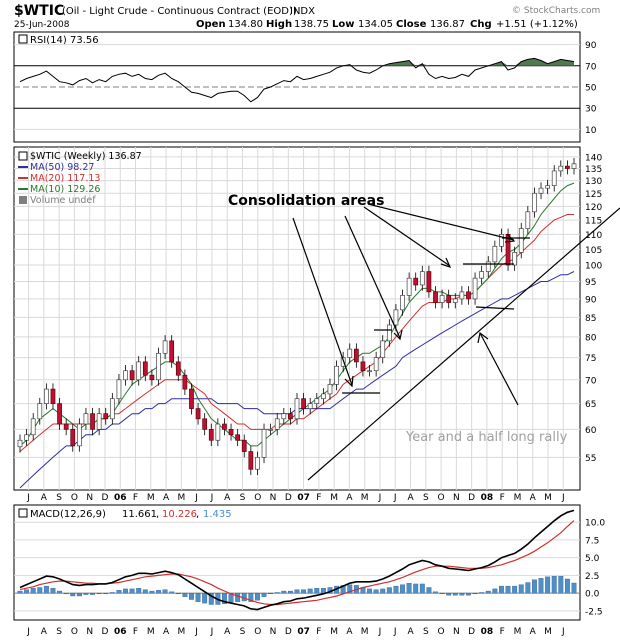  I want to click on price-tick-label: 75, so click(590, 359).